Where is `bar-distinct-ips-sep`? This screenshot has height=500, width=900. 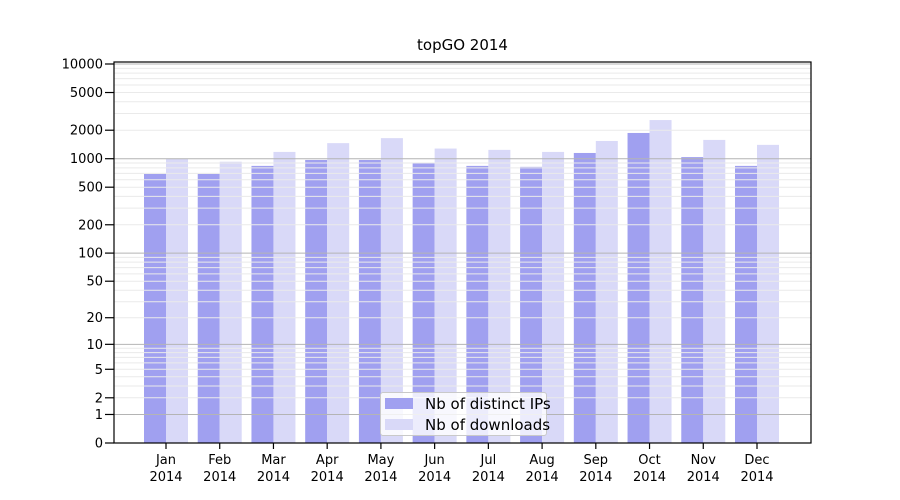 bar-distinct-ips-sep is located at coordinates (584, 298).